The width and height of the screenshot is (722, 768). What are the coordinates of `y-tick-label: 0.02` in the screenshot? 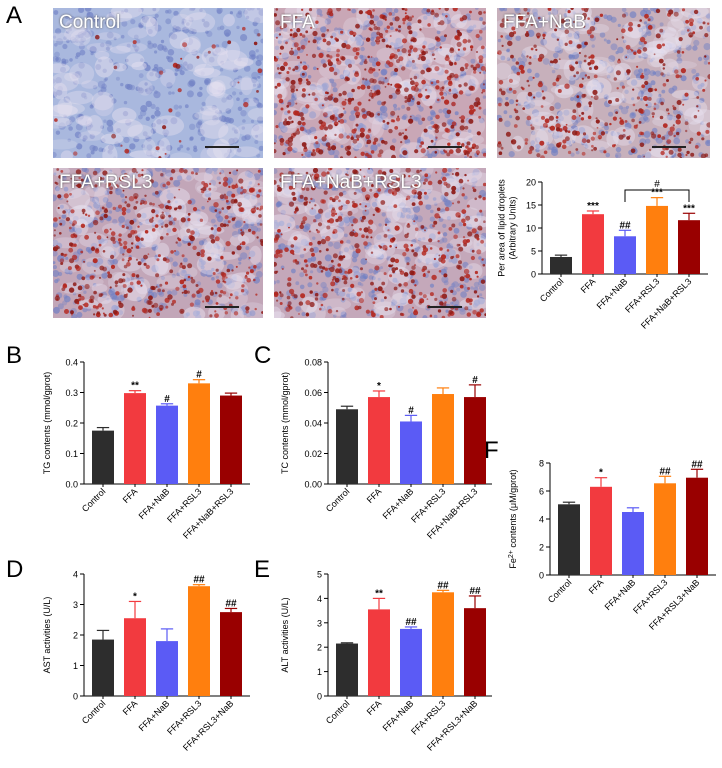 It's located at (313, 454).